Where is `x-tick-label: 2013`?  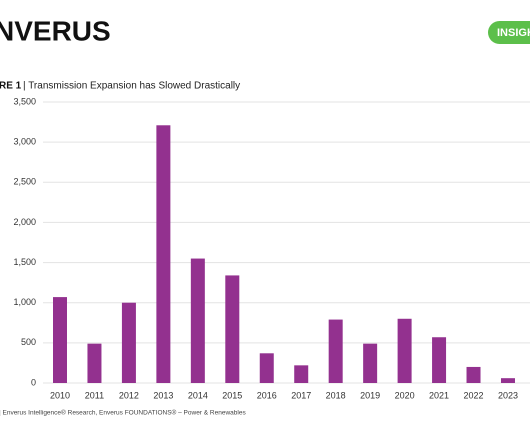 x-tick-label: 2013 is located at coordinates (163, 395).